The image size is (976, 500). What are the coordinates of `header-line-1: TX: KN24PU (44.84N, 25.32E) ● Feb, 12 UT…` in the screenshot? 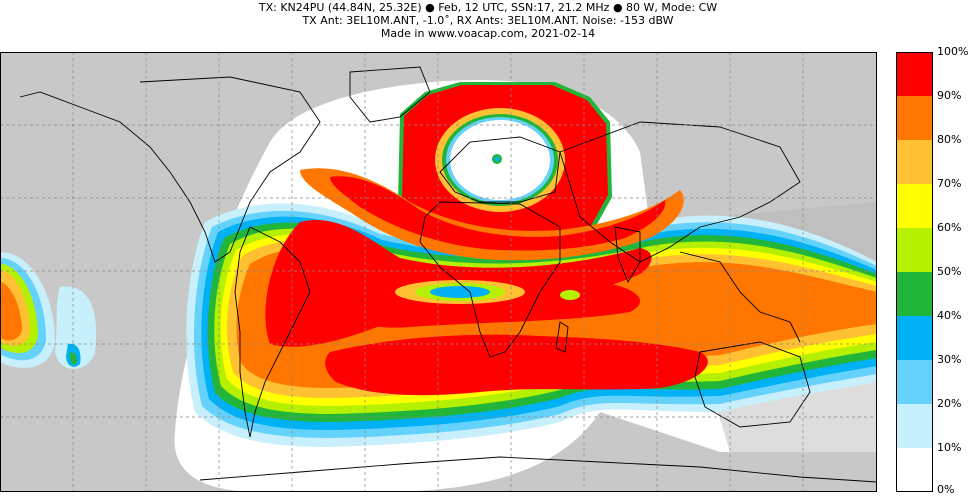 It's located at (488, 7).